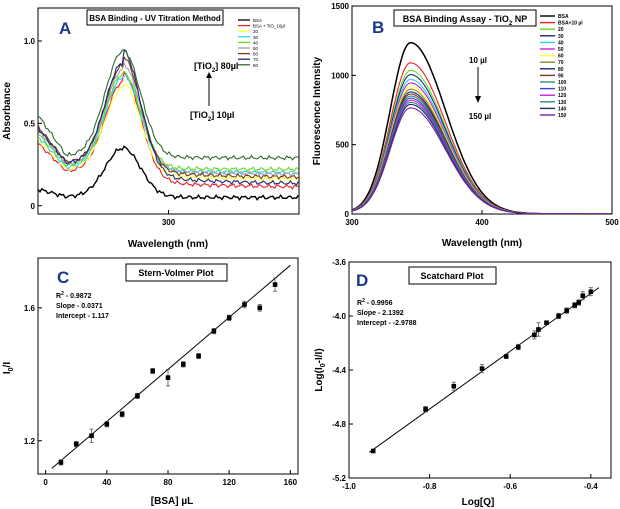 The image size is (620, 509). Describe the element at coordinates (570, 24) in the screenshot. I see `panel-b-legend-label: BSA+10 µl` at that location.